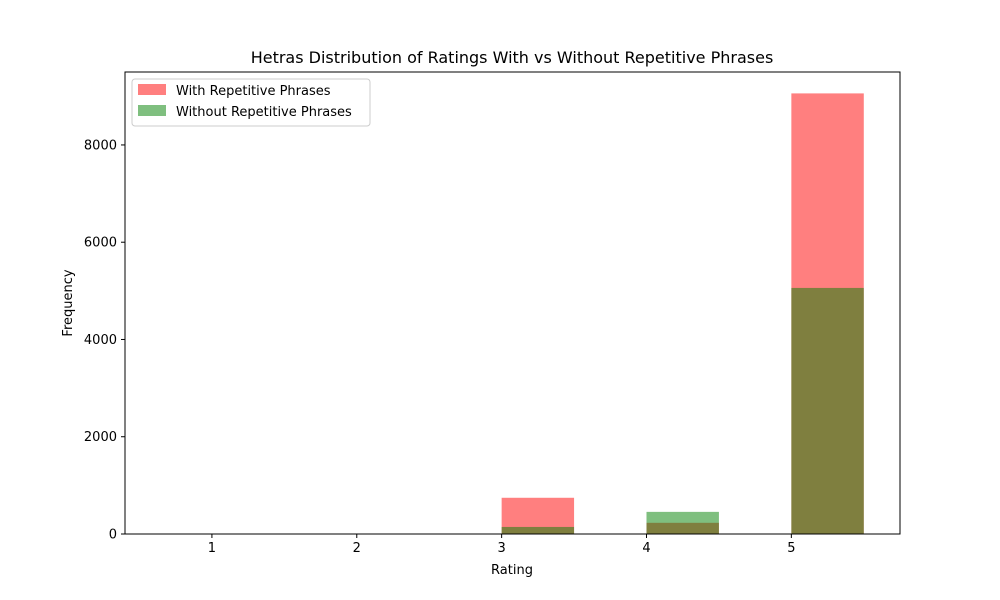 This screenshot has height=600, width=1000. Describe the element at coordinates (152, 110) in the screenshot. I see `legend-swatch-without-repetitive-phrases` at that location.